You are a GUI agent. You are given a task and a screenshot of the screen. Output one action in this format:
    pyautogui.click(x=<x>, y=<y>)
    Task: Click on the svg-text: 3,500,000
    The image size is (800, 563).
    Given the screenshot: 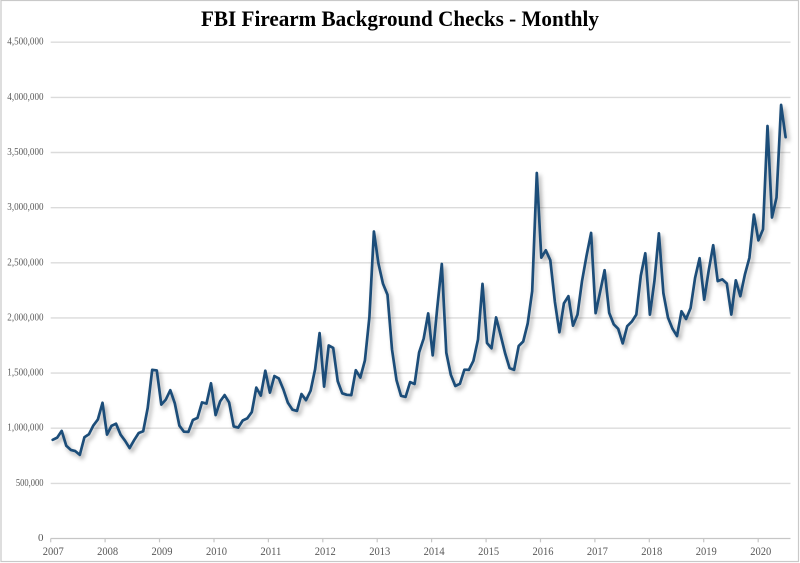 What is the action you would take?
    pyautogui.click(x=25, y=152)
    